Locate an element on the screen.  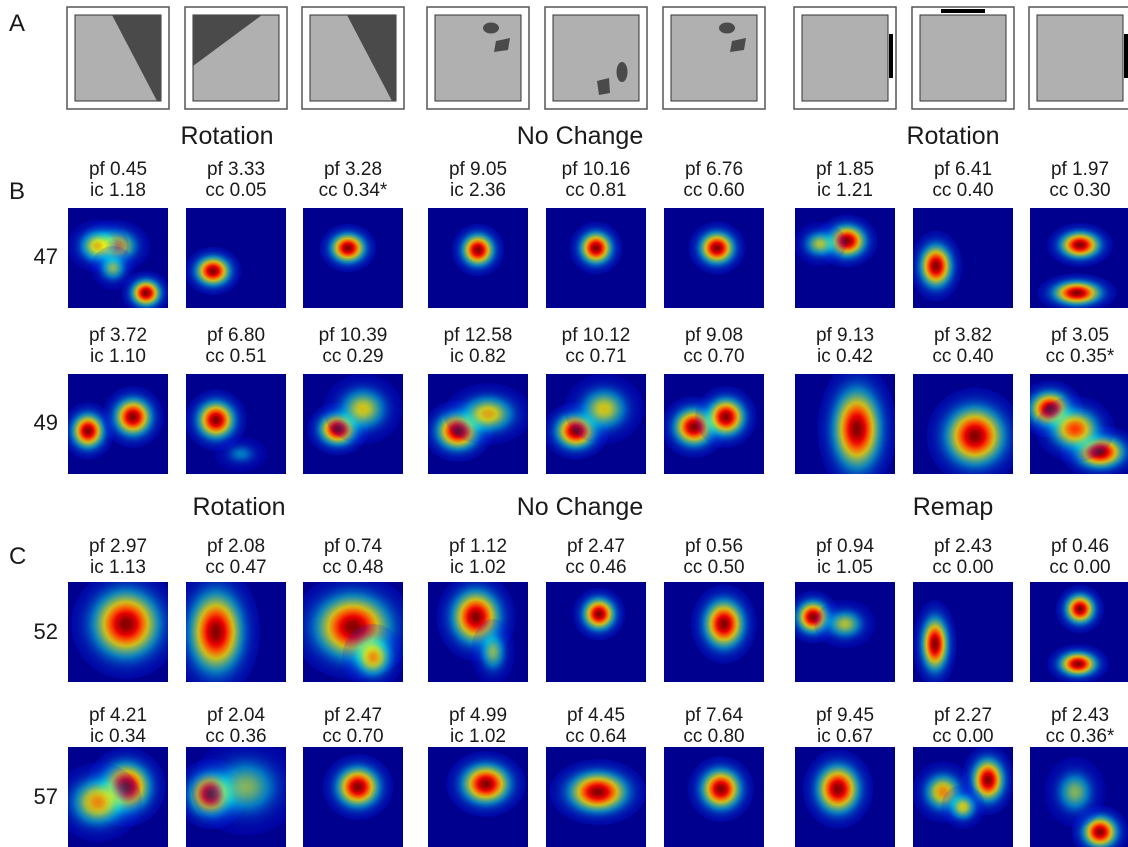
peak-firing-rate: pf 4.21 is located at coordinates (118, 715).